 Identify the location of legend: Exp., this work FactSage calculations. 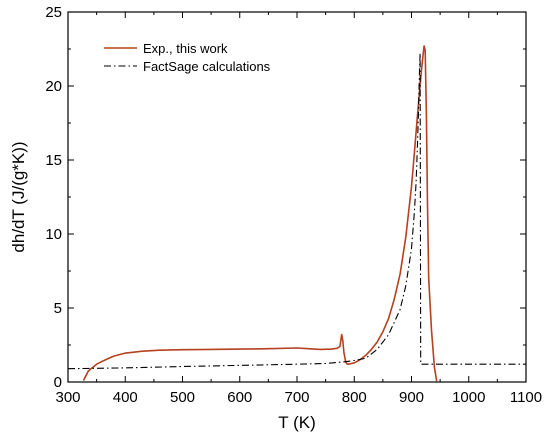
(187, 57).